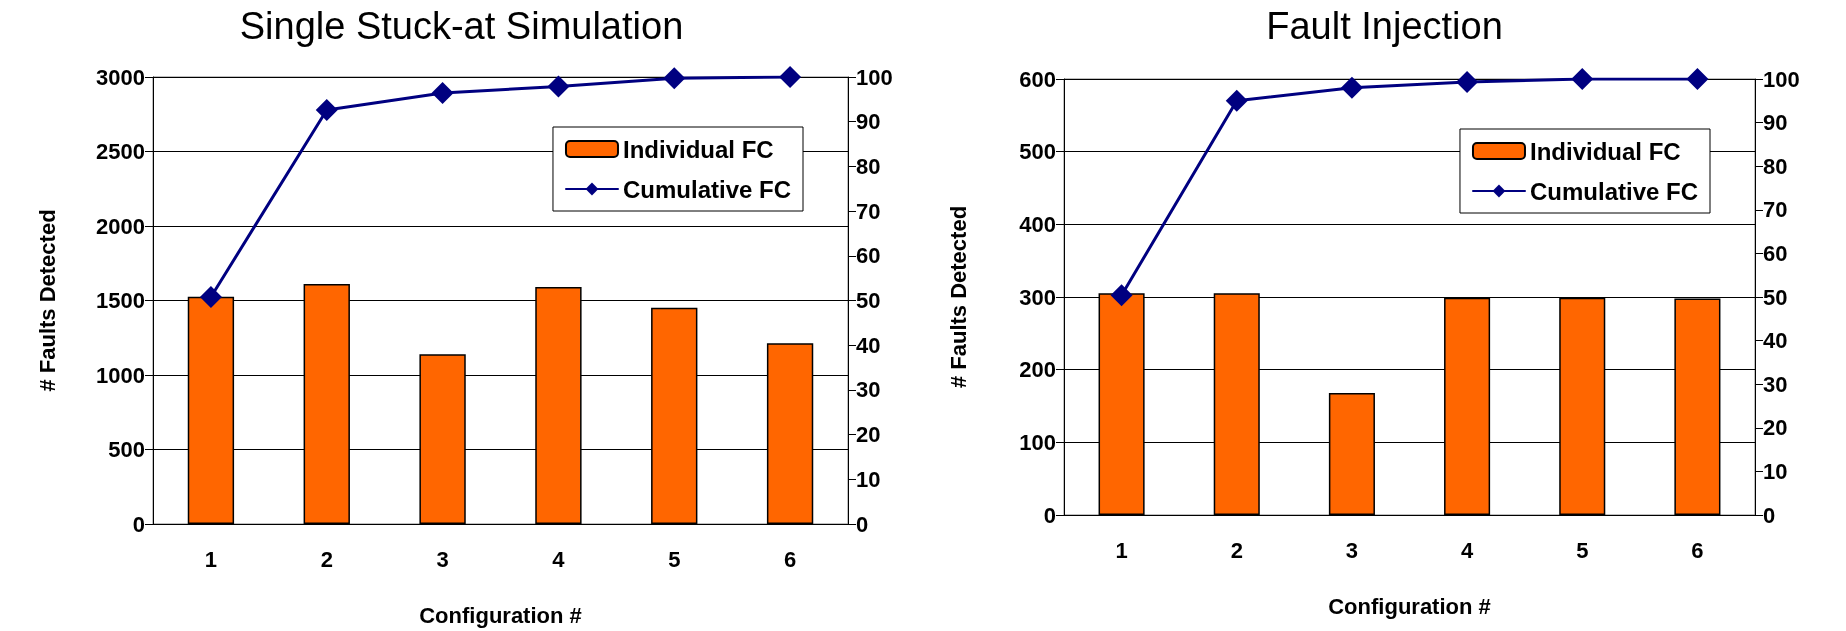 The image size is (1846, 631). I want to click on chart-title: Fault Injection, so click(1384, 26).